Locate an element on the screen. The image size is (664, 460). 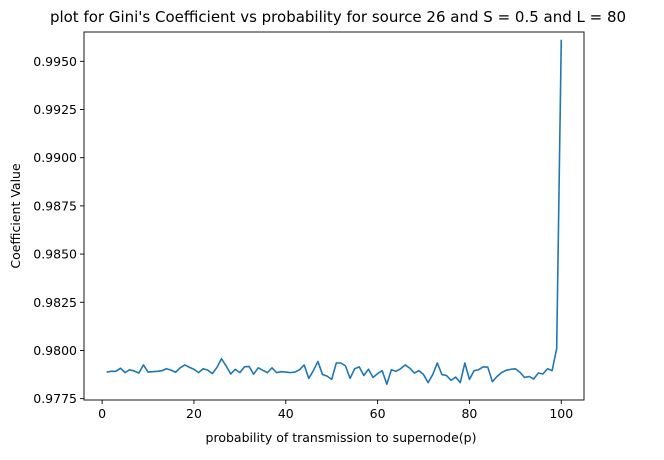
y-tick-label: 0.9950 is located at coordinates (55, 61).